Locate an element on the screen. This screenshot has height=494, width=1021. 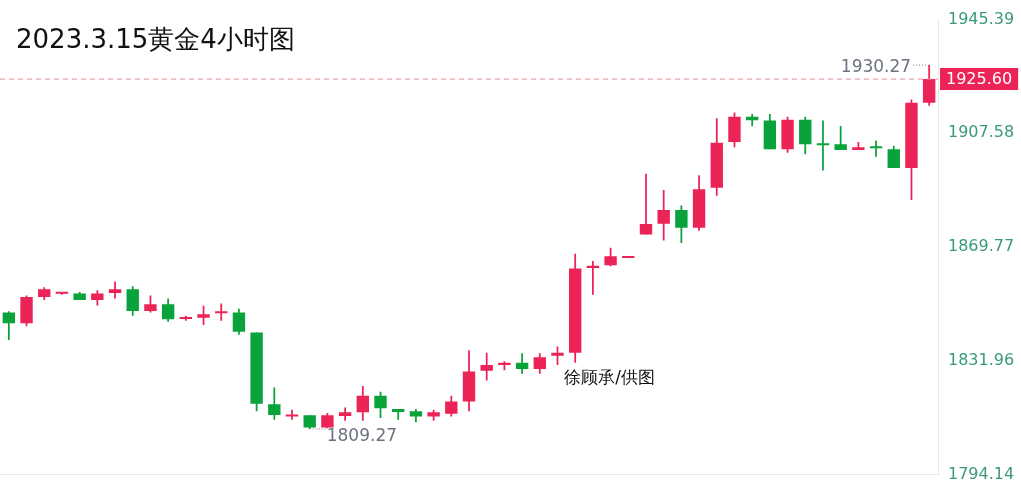
y-tick-label: 1831.96 is located at coordinates (981, 359).